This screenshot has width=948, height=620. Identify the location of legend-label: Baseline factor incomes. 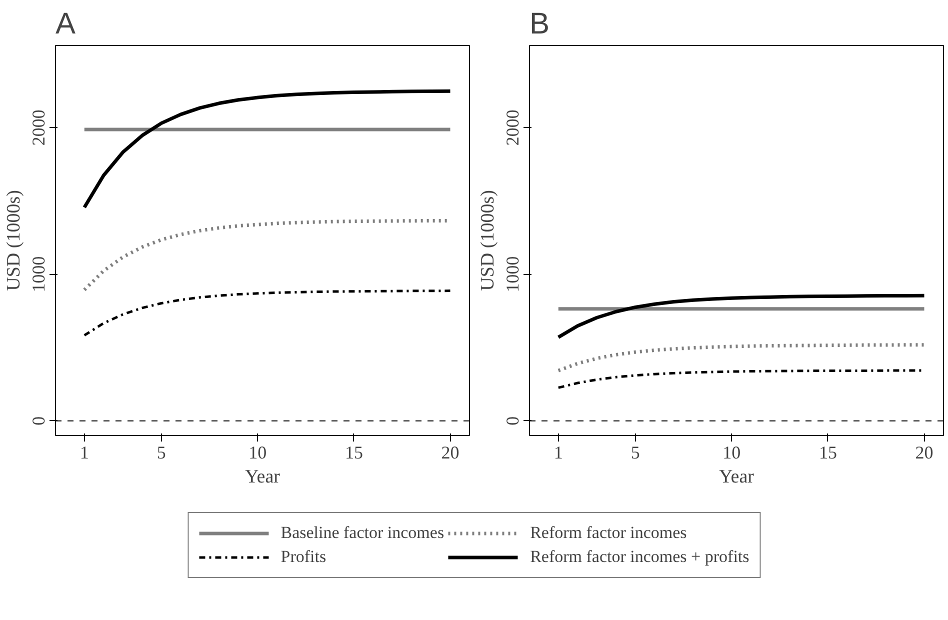
(362, 533).